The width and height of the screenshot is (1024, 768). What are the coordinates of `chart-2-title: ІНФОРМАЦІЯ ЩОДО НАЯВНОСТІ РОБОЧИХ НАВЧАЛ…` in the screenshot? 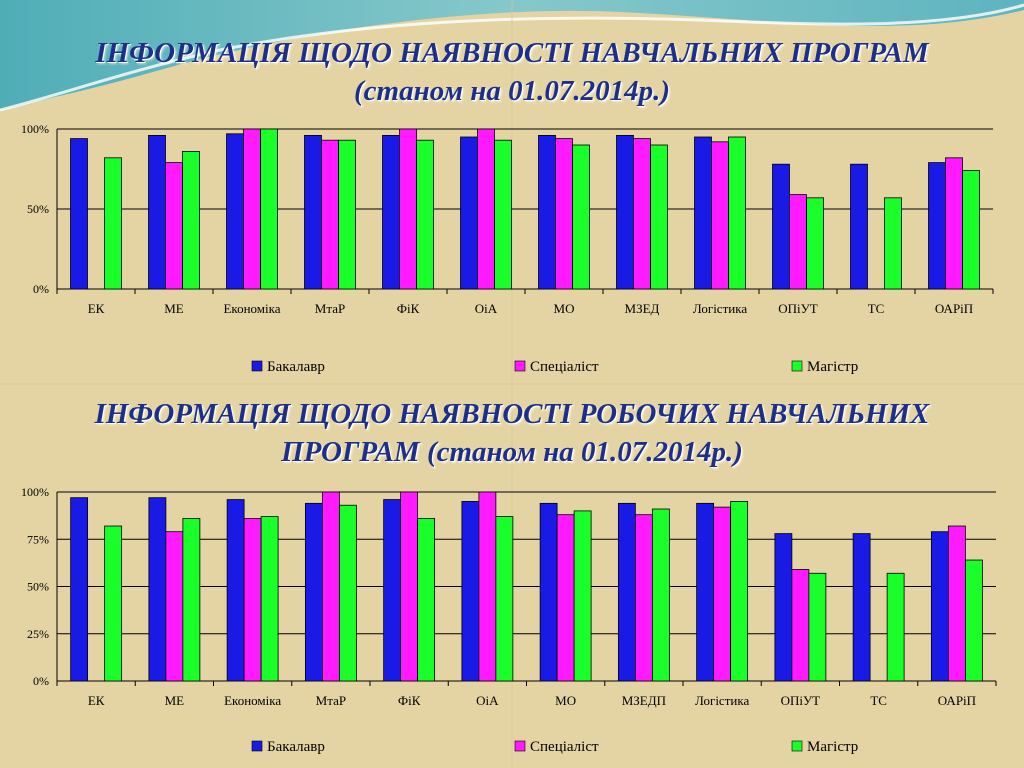 It's located at (512, 433).